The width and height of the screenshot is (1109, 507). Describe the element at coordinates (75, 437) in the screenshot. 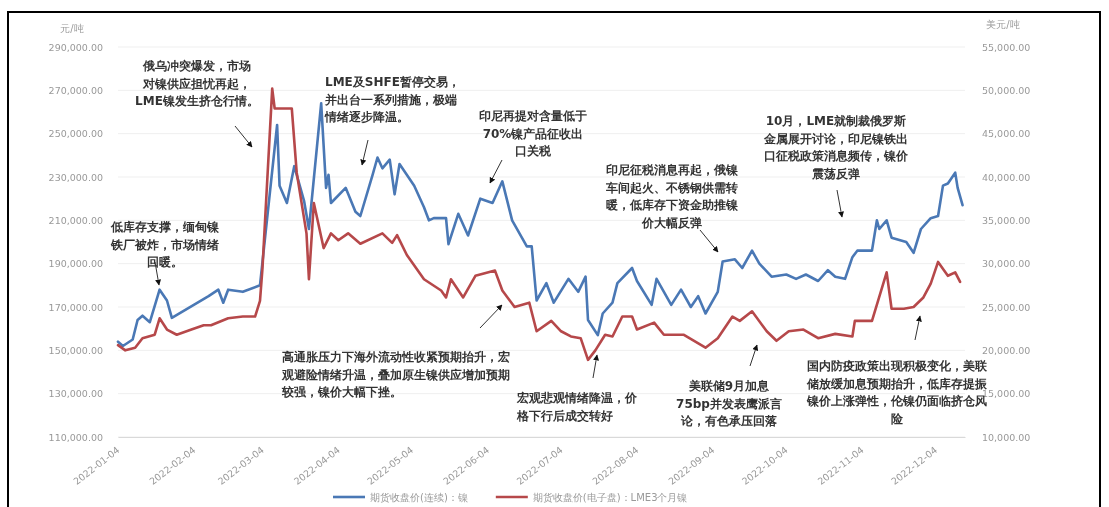

I see `y-tick-label: 110,000.00` at that location.